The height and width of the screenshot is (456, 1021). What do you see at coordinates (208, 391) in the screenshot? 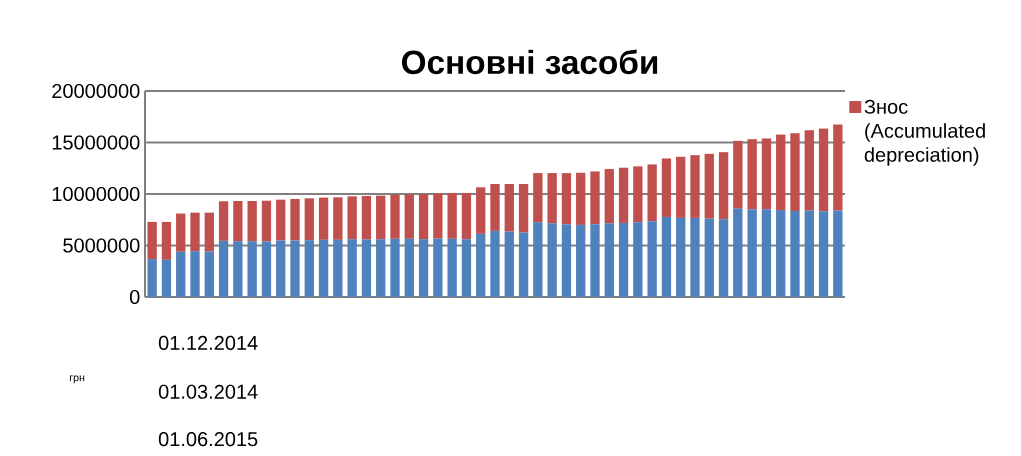
I see `text: 01.03.2014` at bounding box center [208, 391].